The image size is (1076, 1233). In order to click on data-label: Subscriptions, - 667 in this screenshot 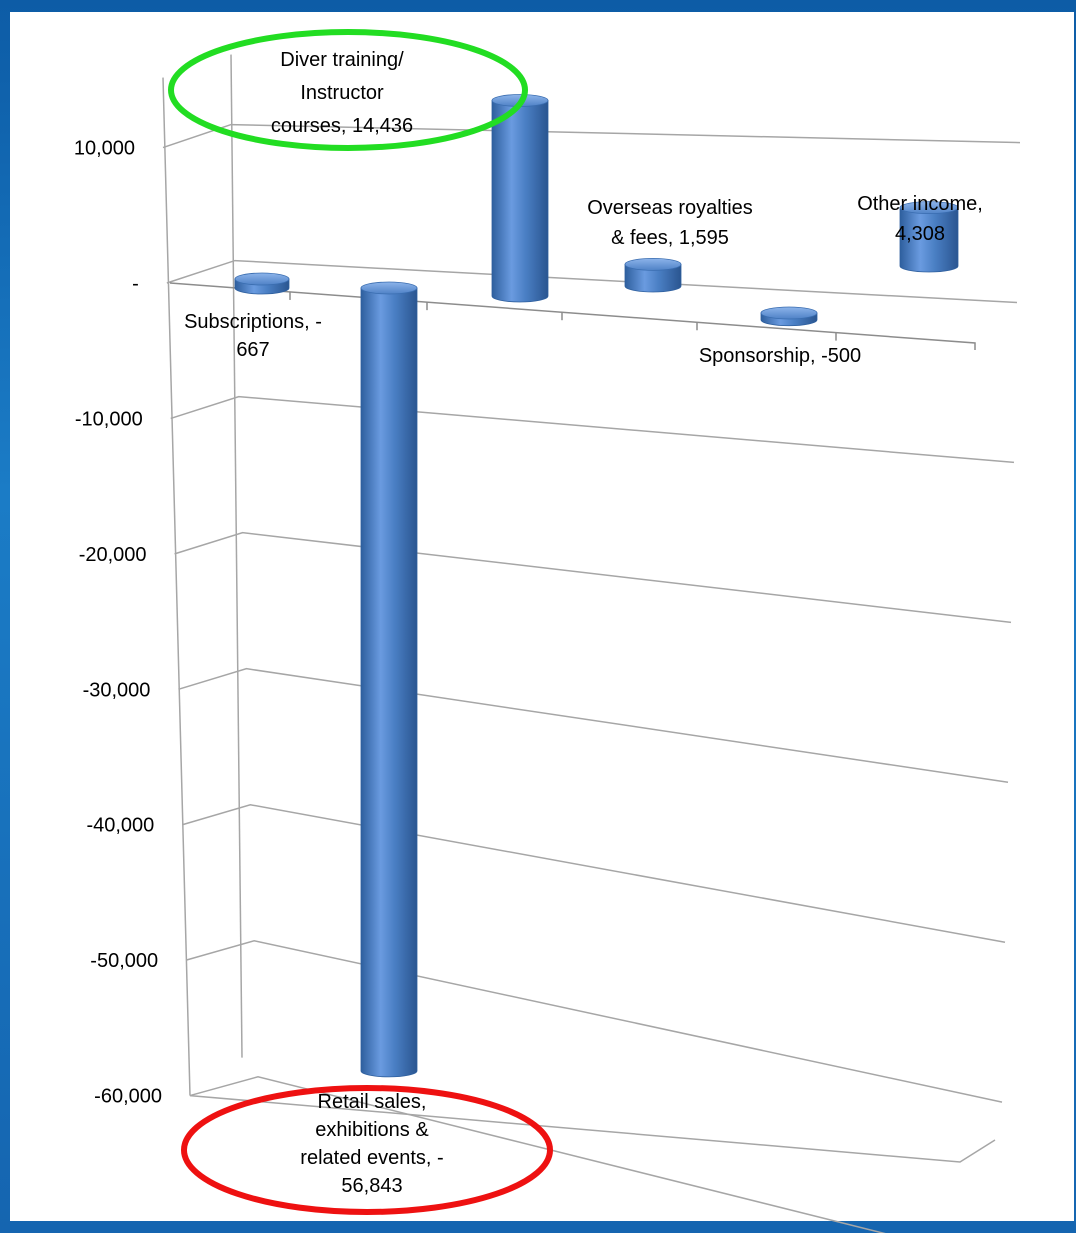, I will do `click(253, 336)`.